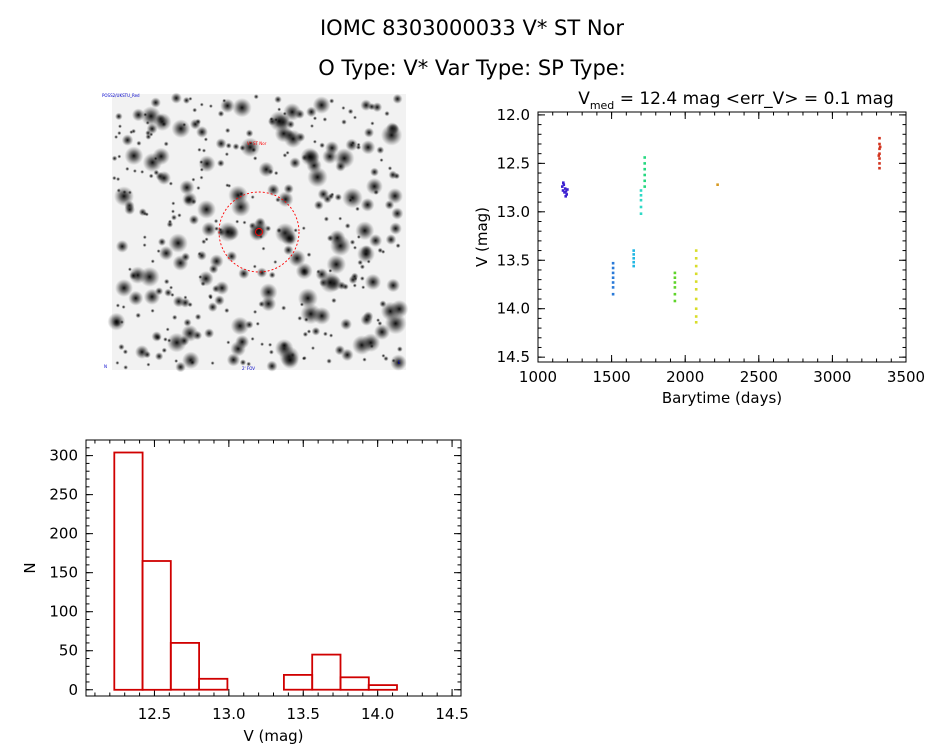 The image size is (944, 747). Describe the element at coordinates (154, 714) in the screenshot. I see `histogram-x-tick-label: 12.5` at that location.